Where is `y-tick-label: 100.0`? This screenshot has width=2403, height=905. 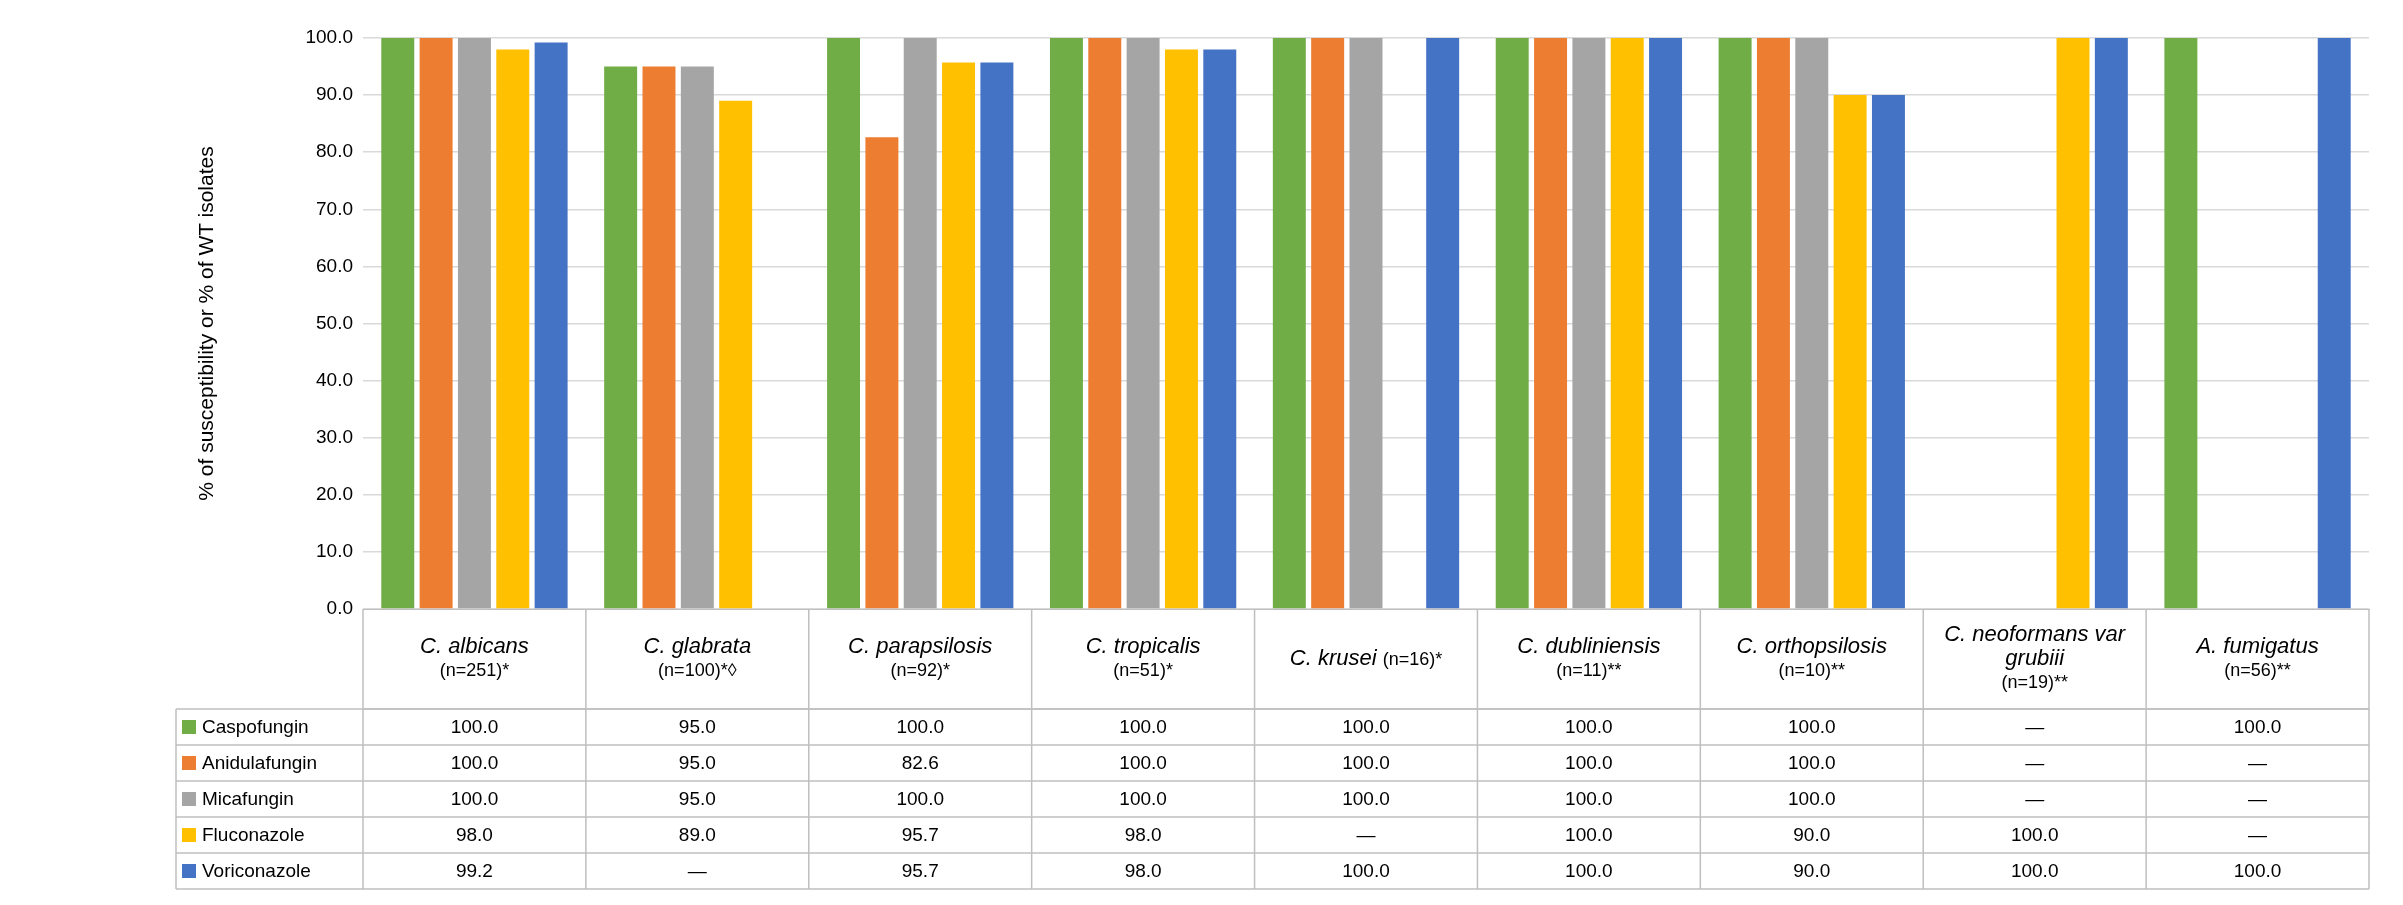 y-tick-label: 100.0 is located at coordinates (329, 37).